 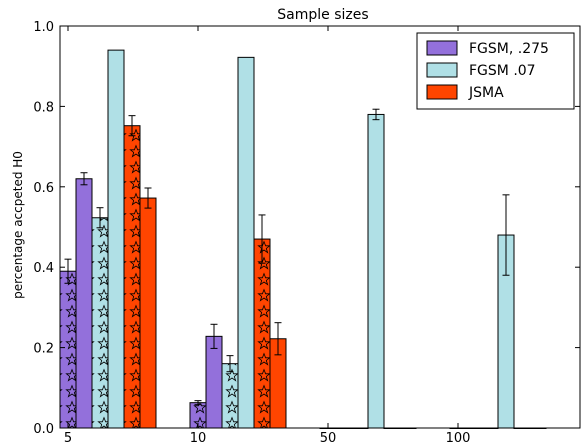 What do you see at coordinates (100, 218) in the screenshot?
I see `bar-fgsm-07-5-hatched-error-bar` at bounding box center [100, 218].